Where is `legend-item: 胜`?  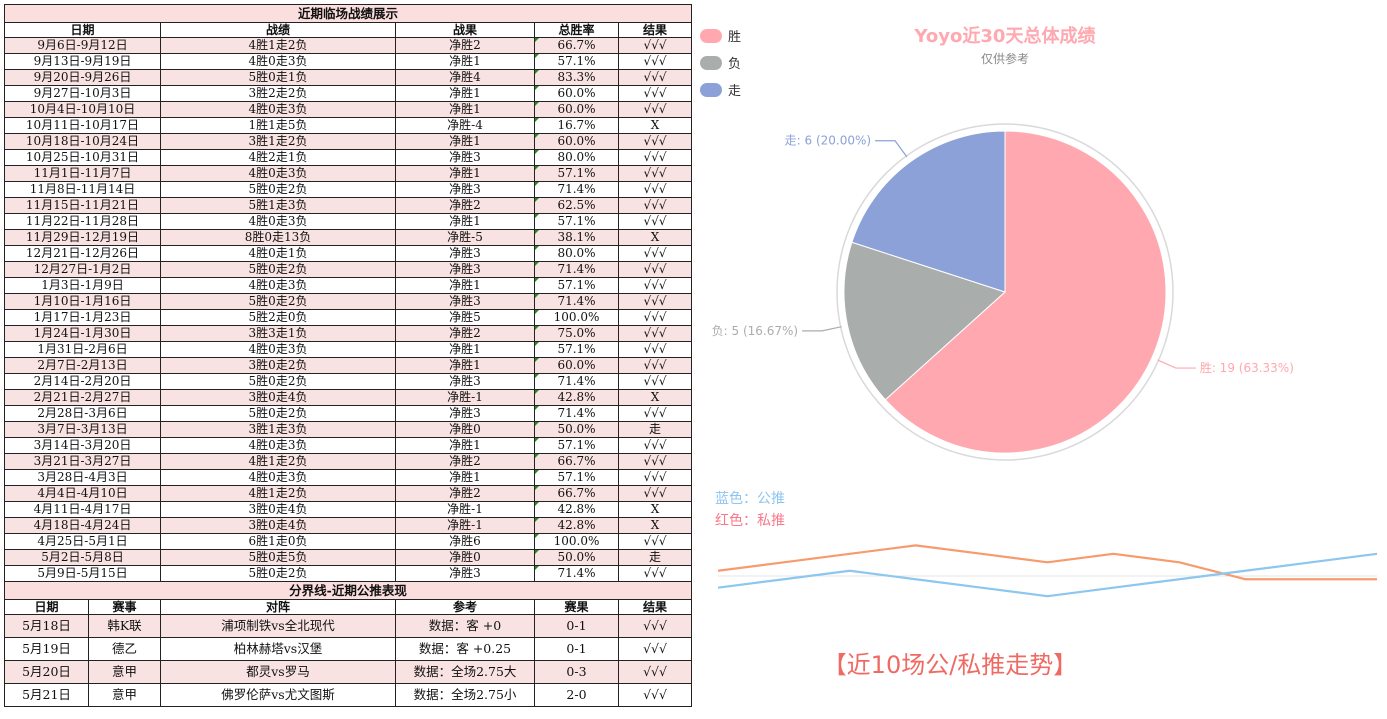
legend-item: 胜 is located at coordinates (720, 35).